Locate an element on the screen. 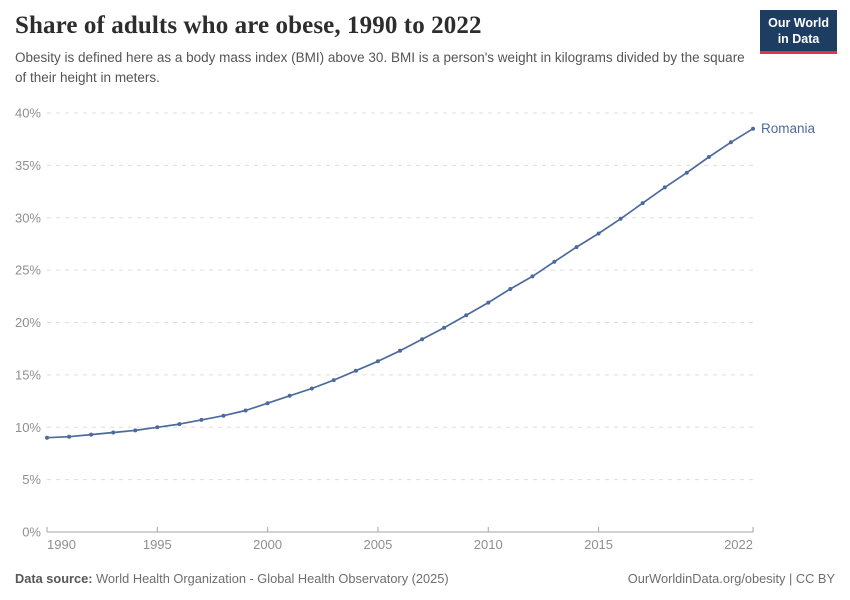 This screenshot has height=600, width=850. y-tick-label: 0% is located at coordinates (31, 532).